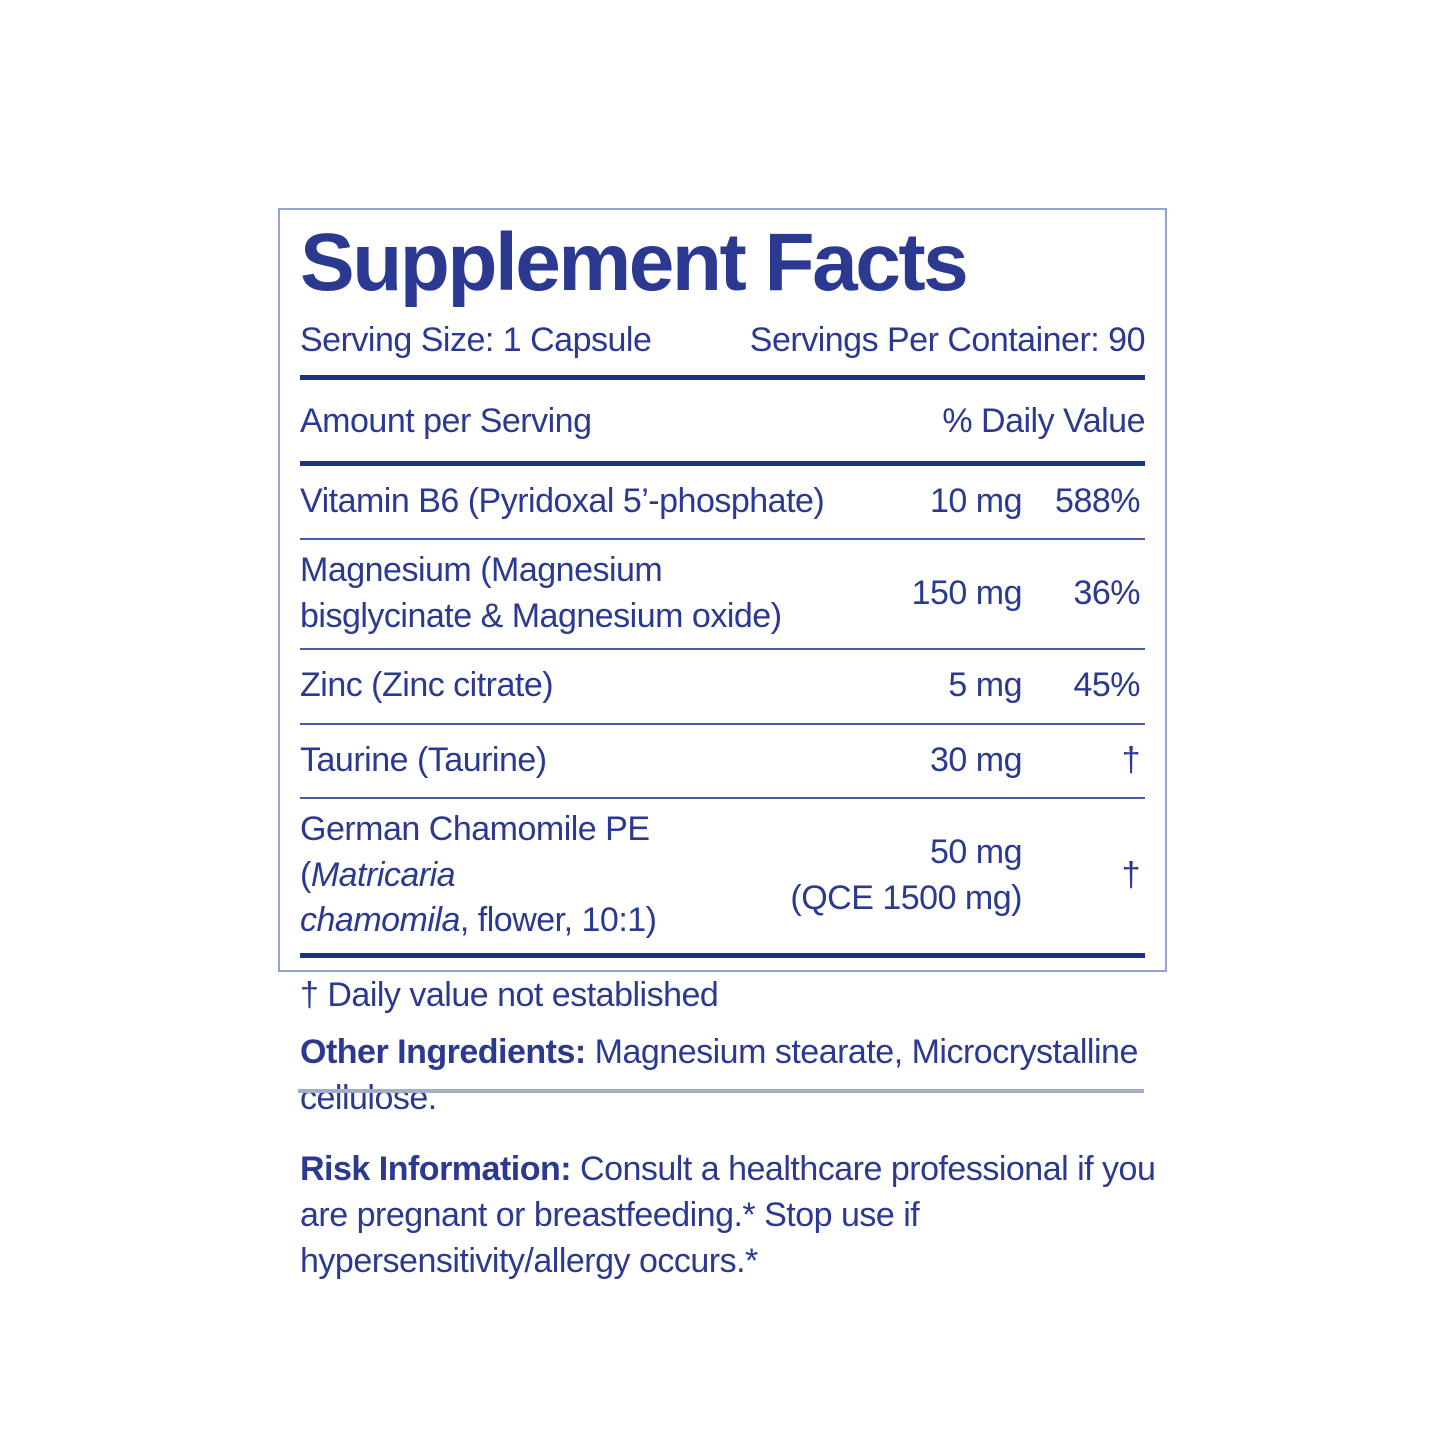 The image size is (1445, 1445). Describe the element at coordinates (722, 420) in the screenshot. I see `table-header-row: Amount per Serving % Daily Value` at that location.